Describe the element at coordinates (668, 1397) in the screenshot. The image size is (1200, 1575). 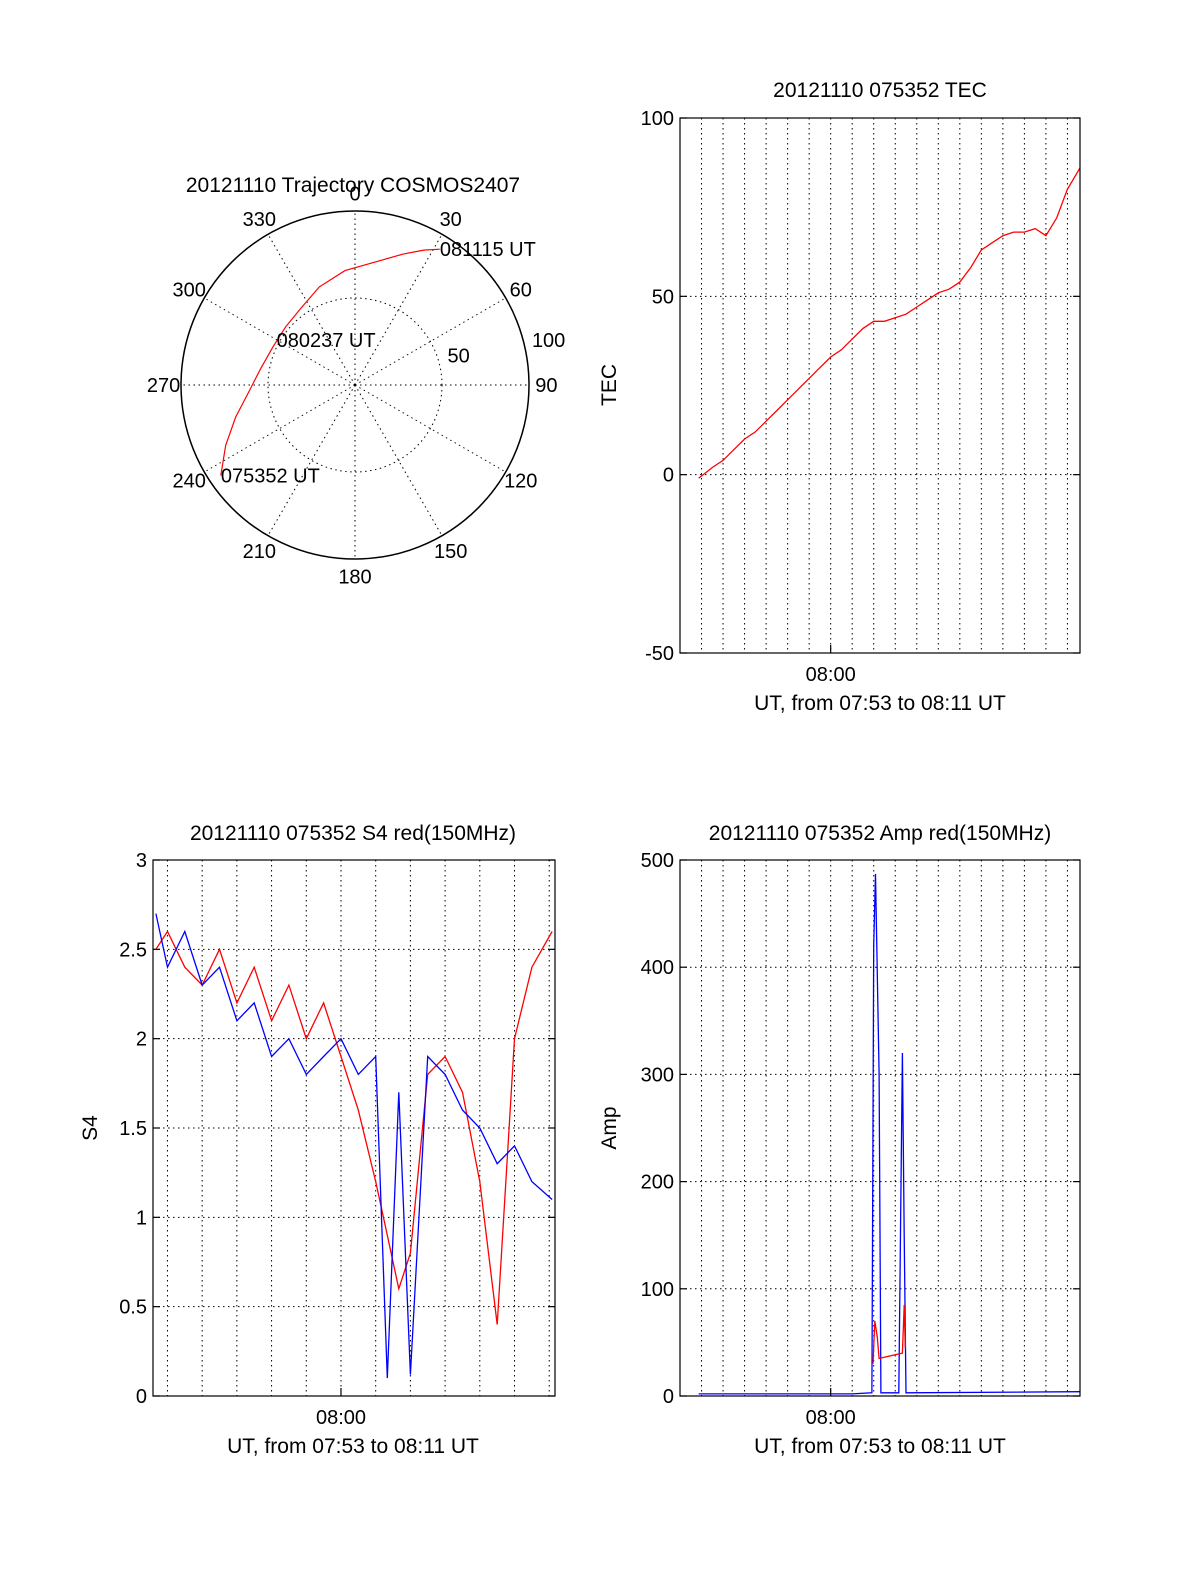
I see `amp-ytick-label: 0` at that location.